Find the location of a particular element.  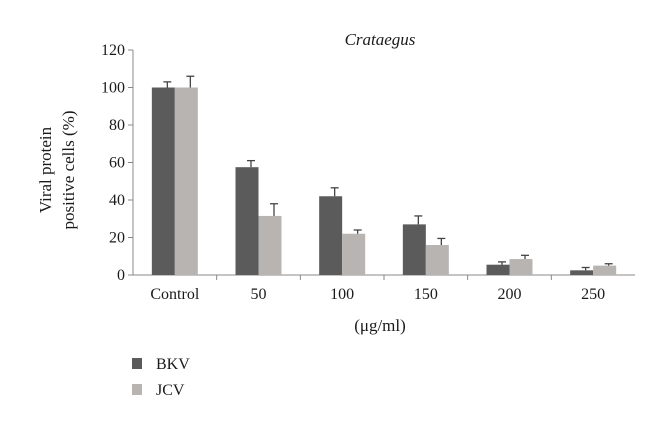

y-axis-label-line-2: positive cells (%) is located at coordinates (68, 170).